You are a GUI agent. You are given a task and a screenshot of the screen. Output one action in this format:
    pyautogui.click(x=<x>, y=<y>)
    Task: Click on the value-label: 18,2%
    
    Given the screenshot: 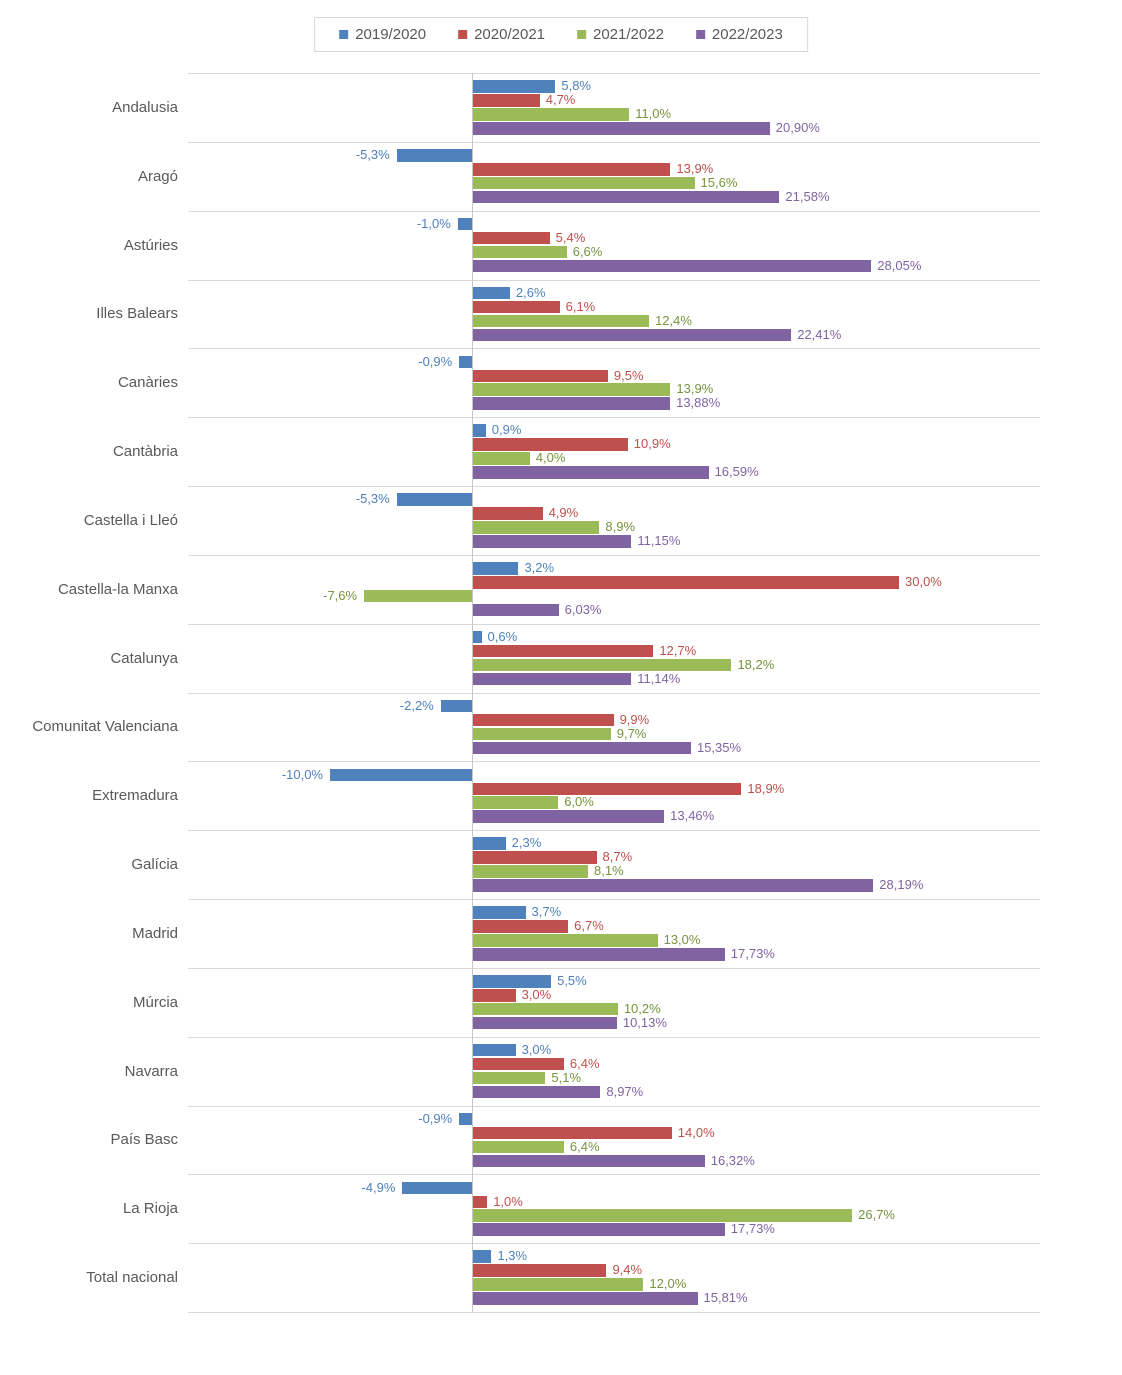 What is the action you would take?
    pyautogui.click(x=756, y=664)
    